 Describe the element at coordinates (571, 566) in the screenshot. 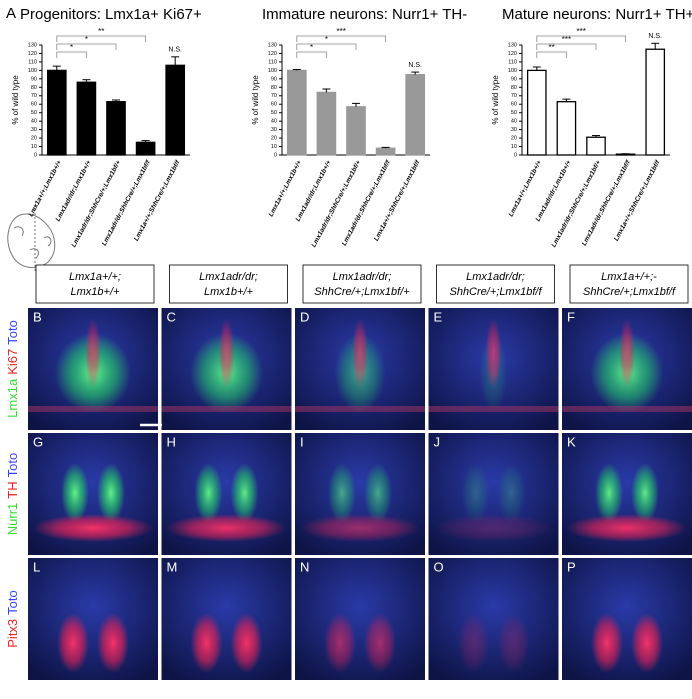

I see `panel-letter: P` at that location.